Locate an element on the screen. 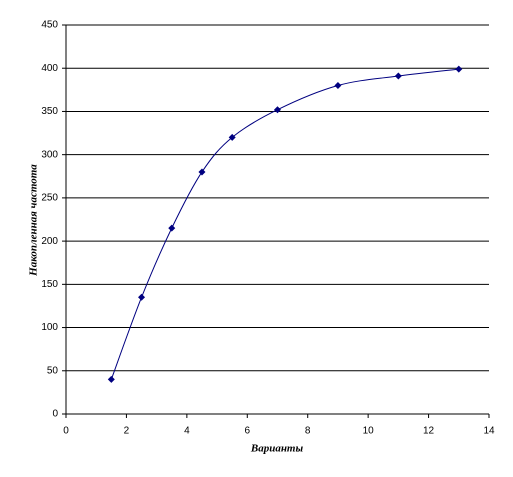 This screenshot has height=477, width=513. y-tick-label: 100 is located at coordinates (49, 327).